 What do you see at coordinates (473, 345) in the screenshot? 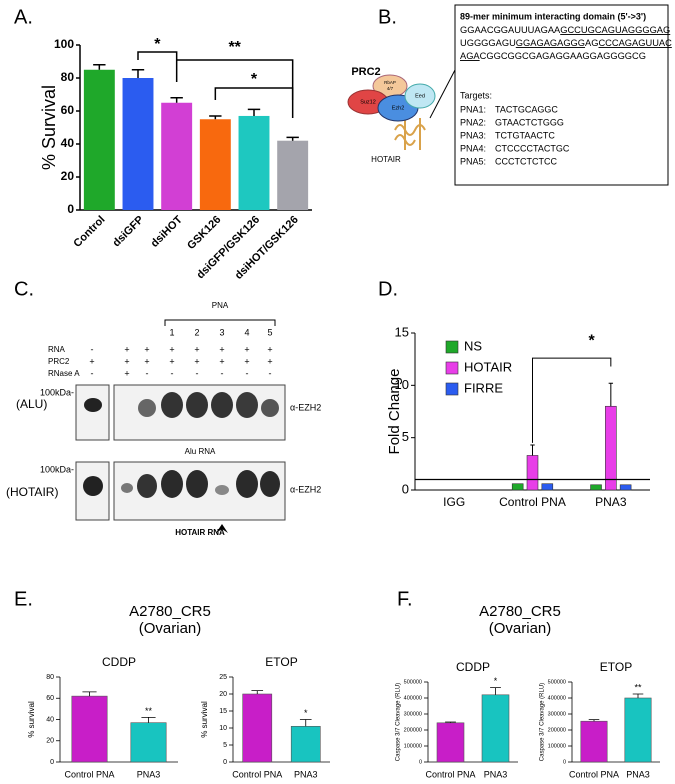
I see `legend-label: NS` at bounding box center [473, 345].